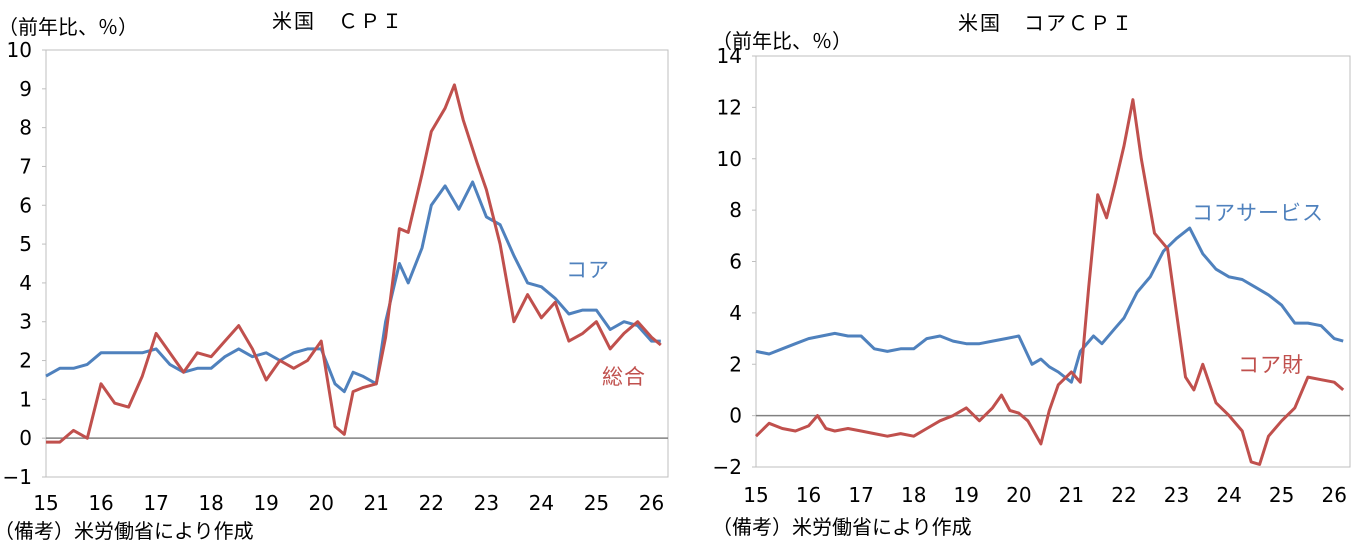 This screenshot has width=1364, height=545. Describe the element at coordinates (1049, 305) in the screenshot. I see `corecpi-series-services-line` at that location.